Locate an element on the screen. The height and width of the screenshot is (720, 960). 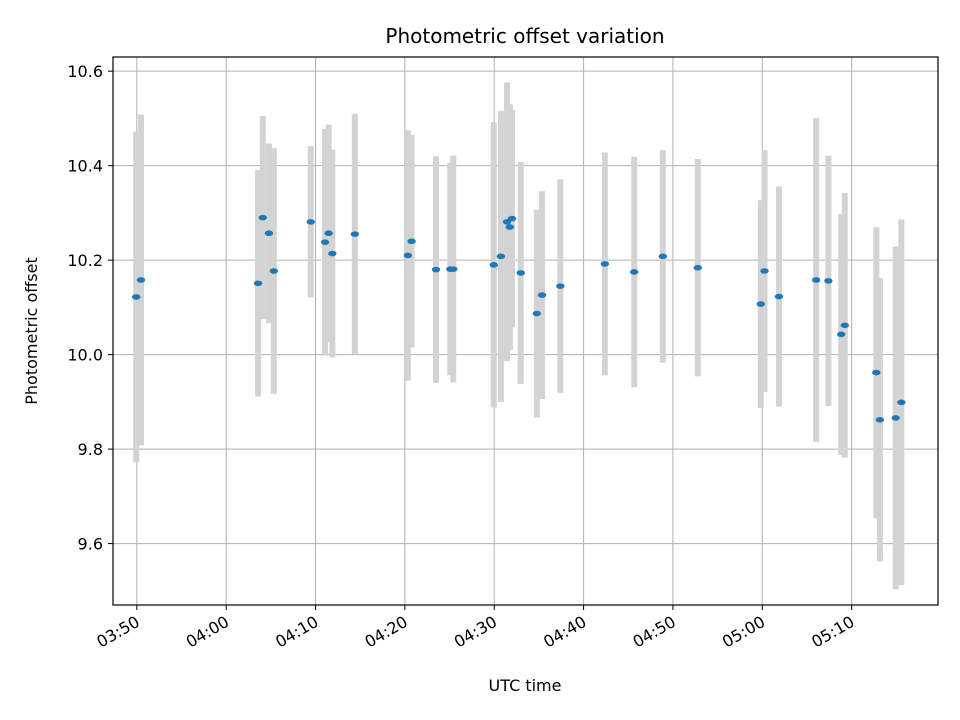
y-tick-label: 9.8 is located at coordinates (90, 449).